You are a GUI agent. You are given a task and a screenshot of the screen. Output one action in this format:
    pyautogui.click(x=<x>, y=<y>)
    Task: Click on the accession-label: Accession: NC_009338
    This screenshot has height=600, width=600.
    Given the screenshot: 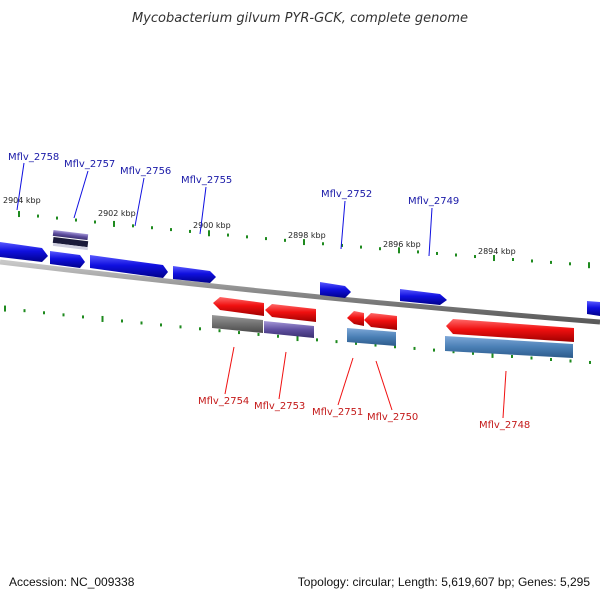 What is the action you would take?
    pyautogui.click(x=72, y=582)
    